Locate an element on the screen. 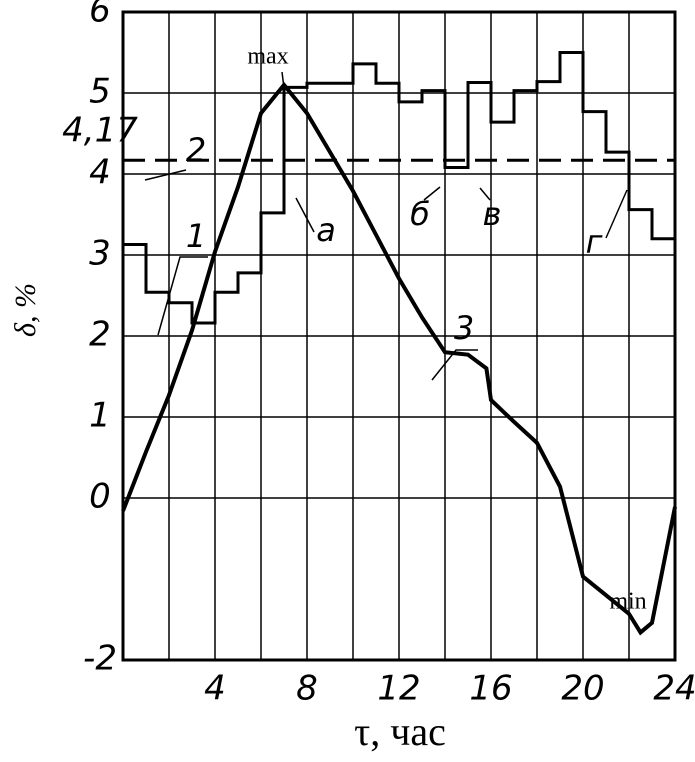  x-axis-label: τ, час is located at coordinates (400, 731).